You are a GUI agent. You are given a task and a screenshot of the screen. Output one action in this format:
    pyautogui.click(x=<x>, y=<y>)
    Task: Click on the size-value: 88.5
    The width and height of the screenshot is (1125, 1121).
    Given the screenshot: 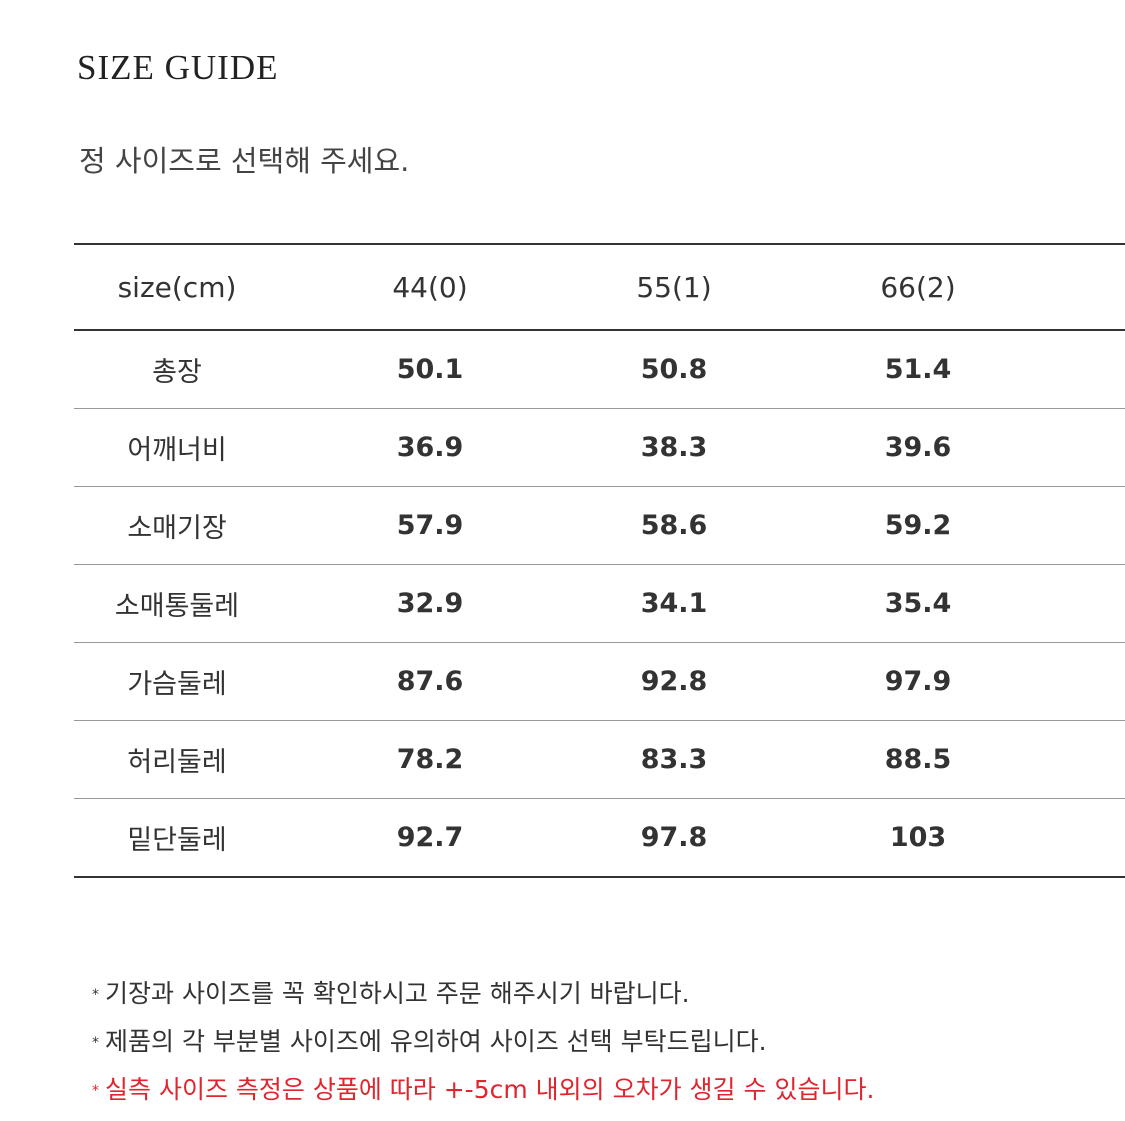 What is the action you would take?
    pyautogui.click(x=918, y=759)
    